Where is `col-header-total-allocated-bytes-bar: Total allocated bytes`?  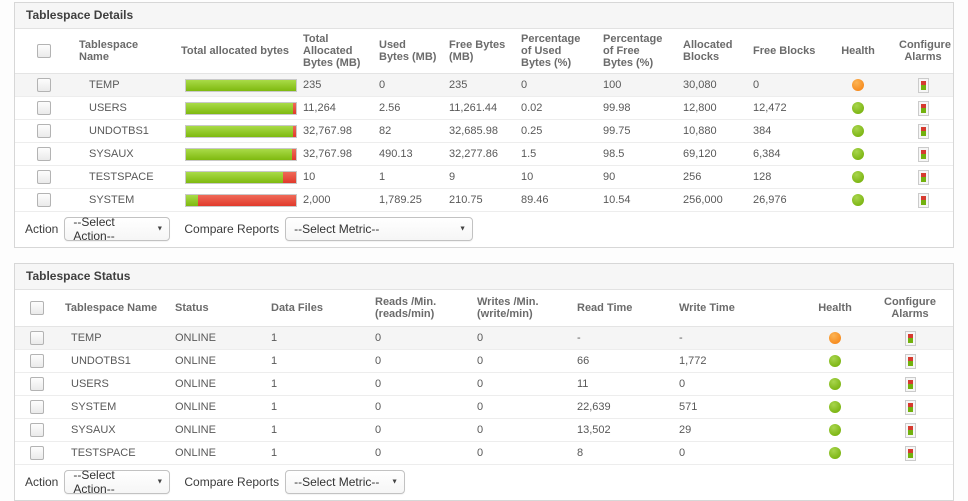 col-header-total-allocated-bytes-bar: Total allocated bytes is located at coordinates (235, 51).